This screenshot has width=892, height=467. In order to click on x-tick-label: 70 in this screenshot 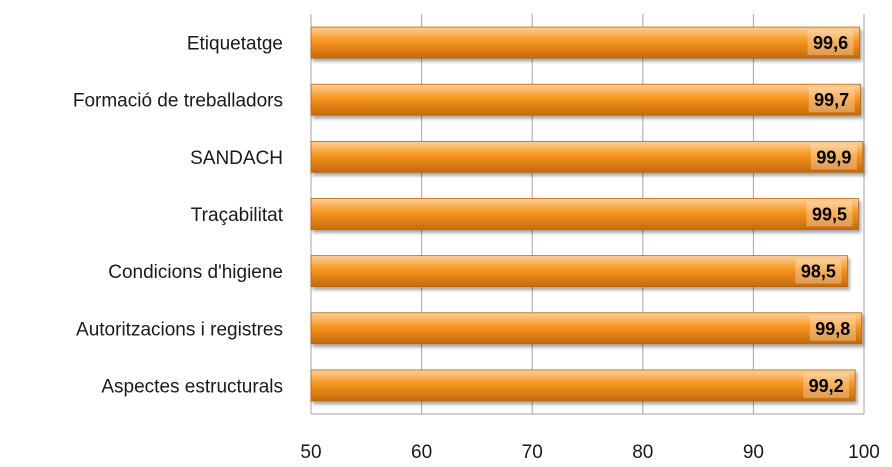, I will do `click(532, 452)`.